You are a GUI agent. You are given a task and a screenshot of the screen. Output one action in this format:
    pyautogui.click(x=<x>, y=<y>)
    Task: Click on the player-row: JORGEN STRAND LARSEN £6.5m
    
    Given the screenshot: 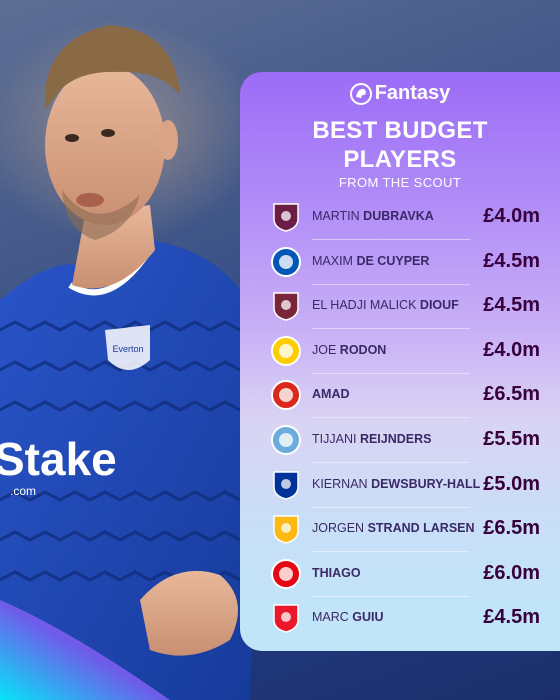 What is the action you would take?
    pyautogui.click(x=415, y=529)
    